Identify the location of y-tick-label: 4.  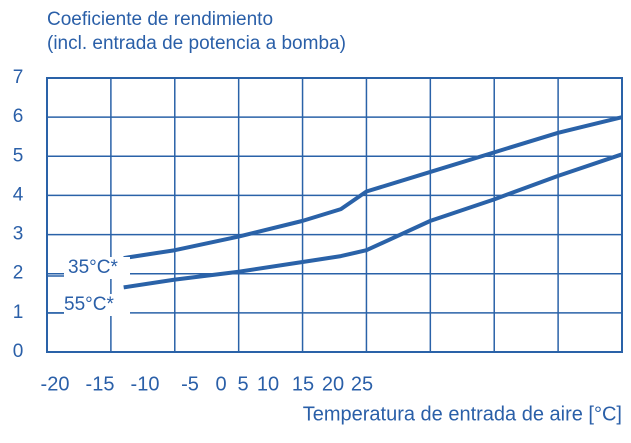
(18, 194).